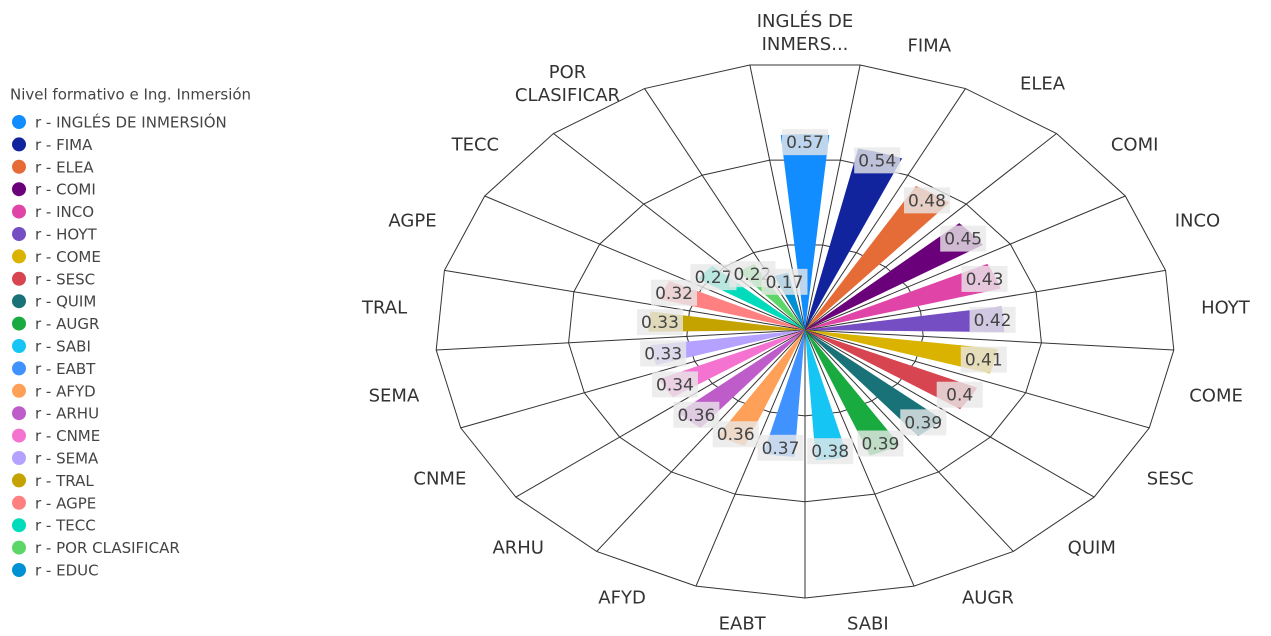 The image size is (1271, 636). I want to click on value-label: 0.37, so click(781, 449).